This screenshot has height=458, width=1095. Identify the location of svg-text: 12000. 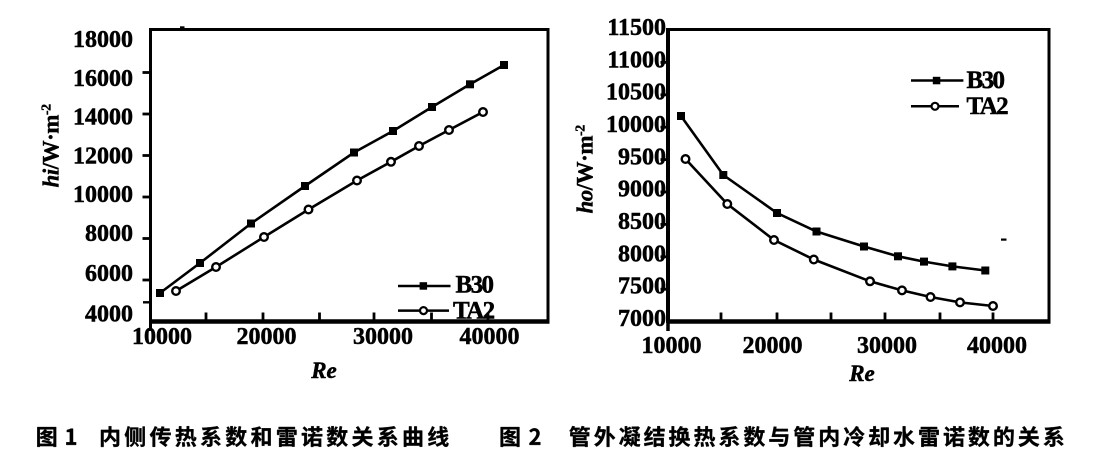
(103, 157).